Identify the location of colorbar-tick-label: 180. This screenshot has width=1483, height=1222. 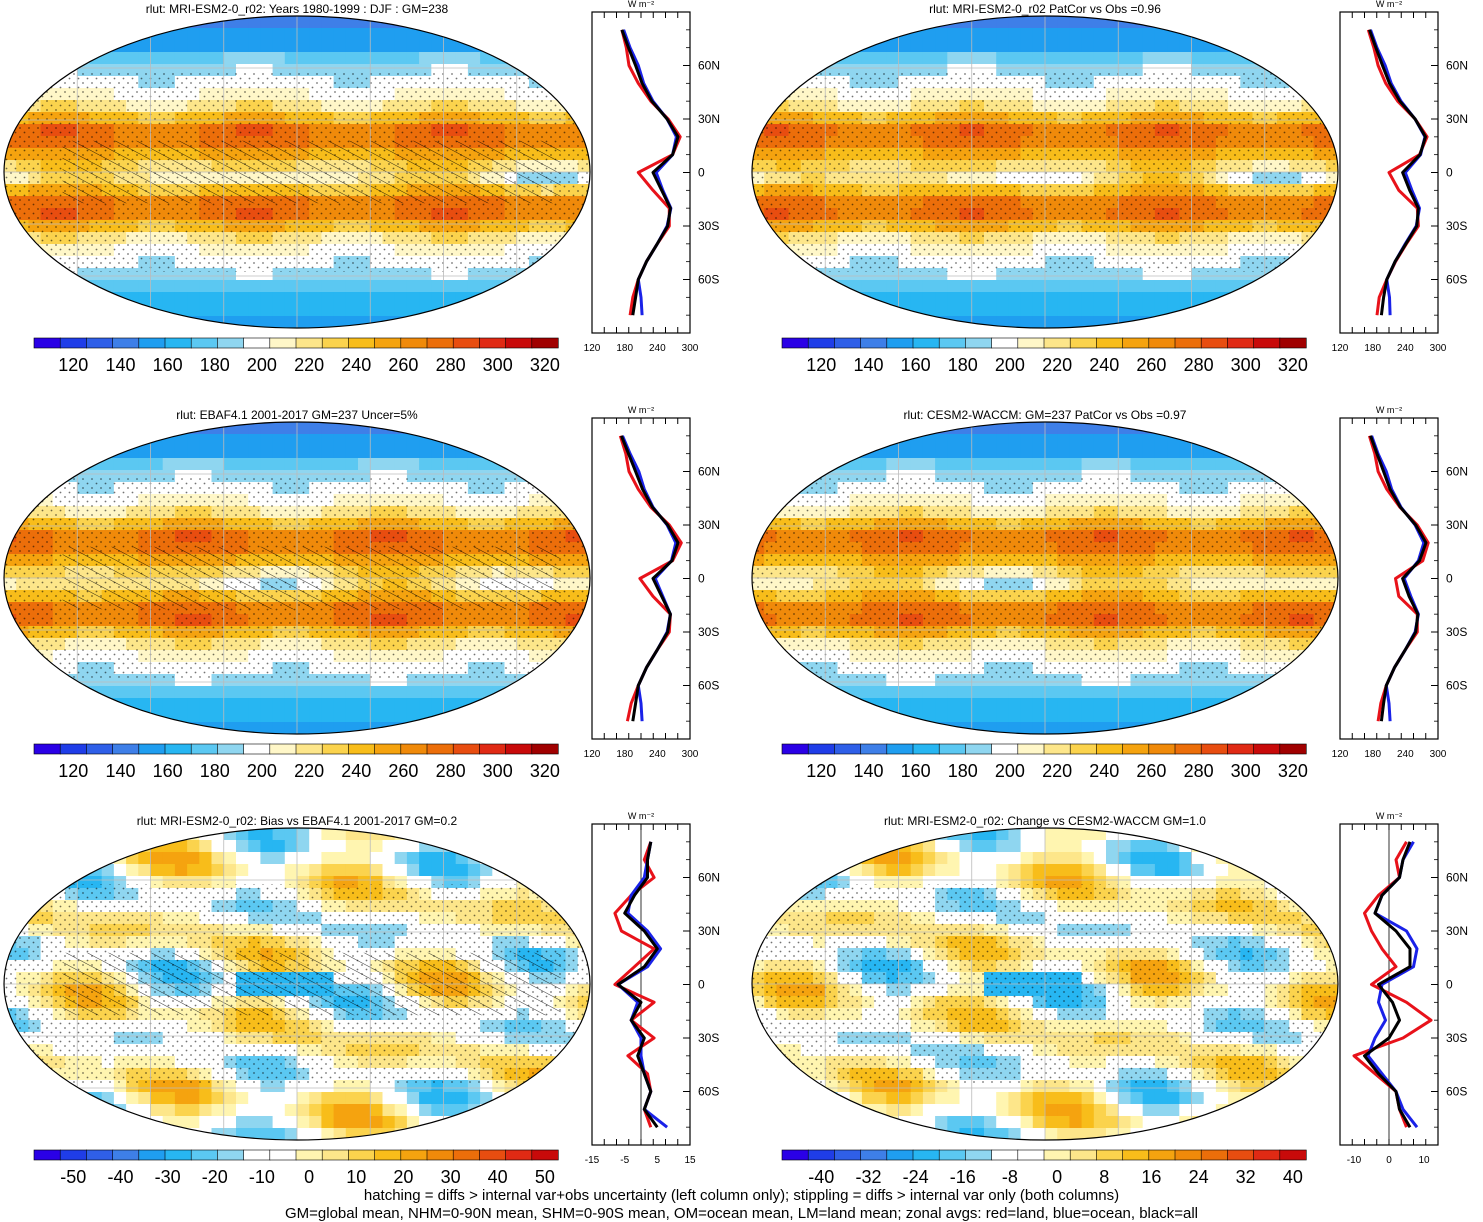
(215, 771).